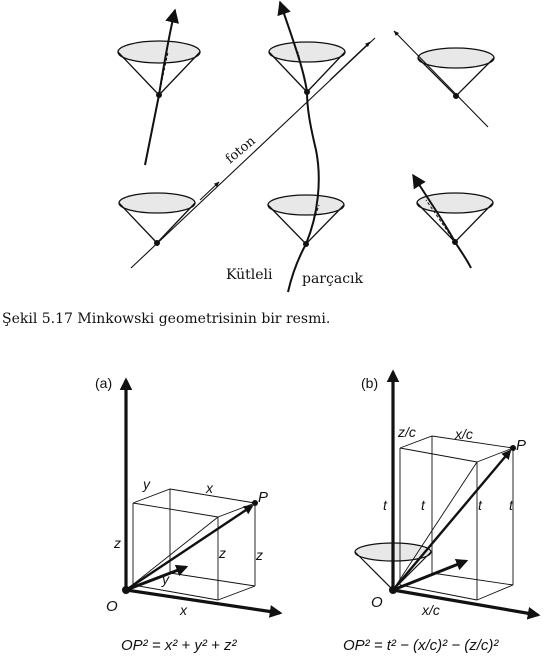 This screenshot has width=553, height=656. Describe the element at coordinates (430, 575) in the screenshot. I see `zc-axis-b` at that location.